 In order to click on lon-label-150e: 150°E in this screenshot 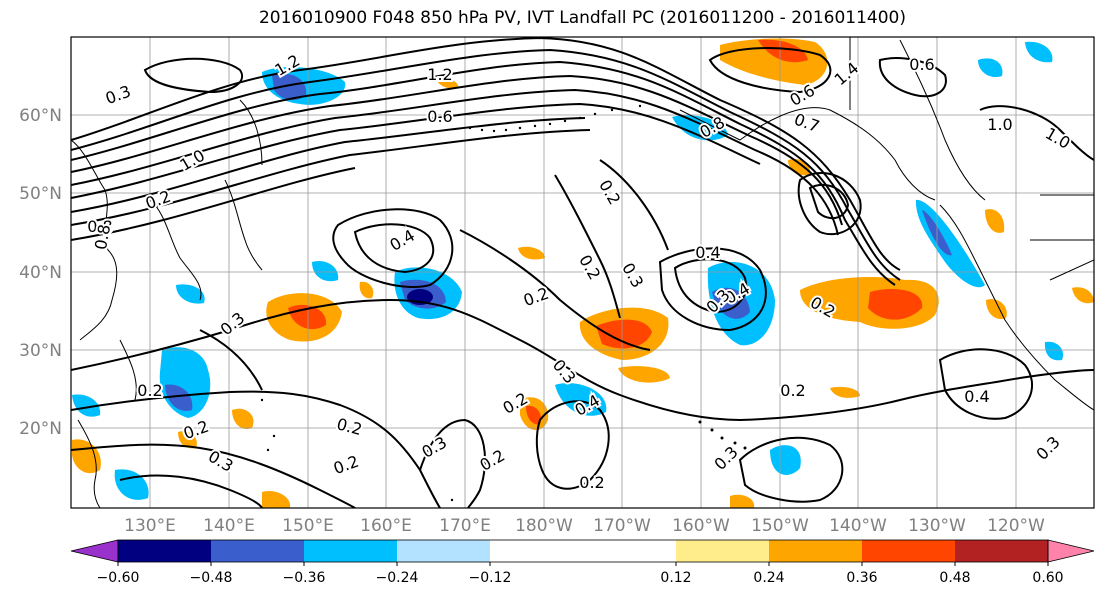, I will do `click(308, 526)`.